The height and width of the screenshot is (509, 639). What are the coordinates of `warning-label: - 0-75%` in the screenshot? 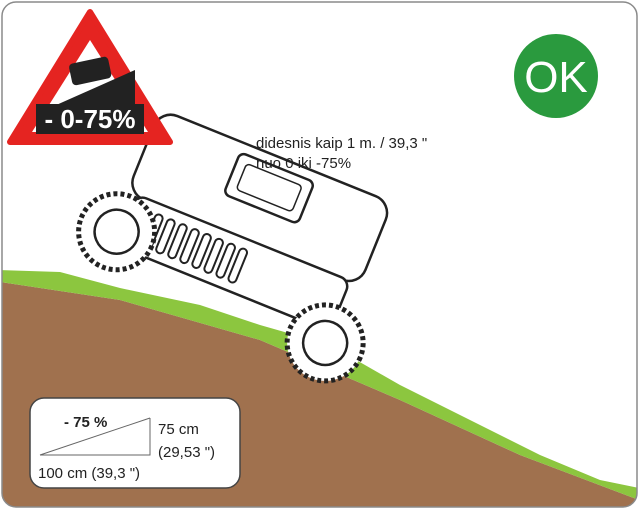 It's located at (89, 119).